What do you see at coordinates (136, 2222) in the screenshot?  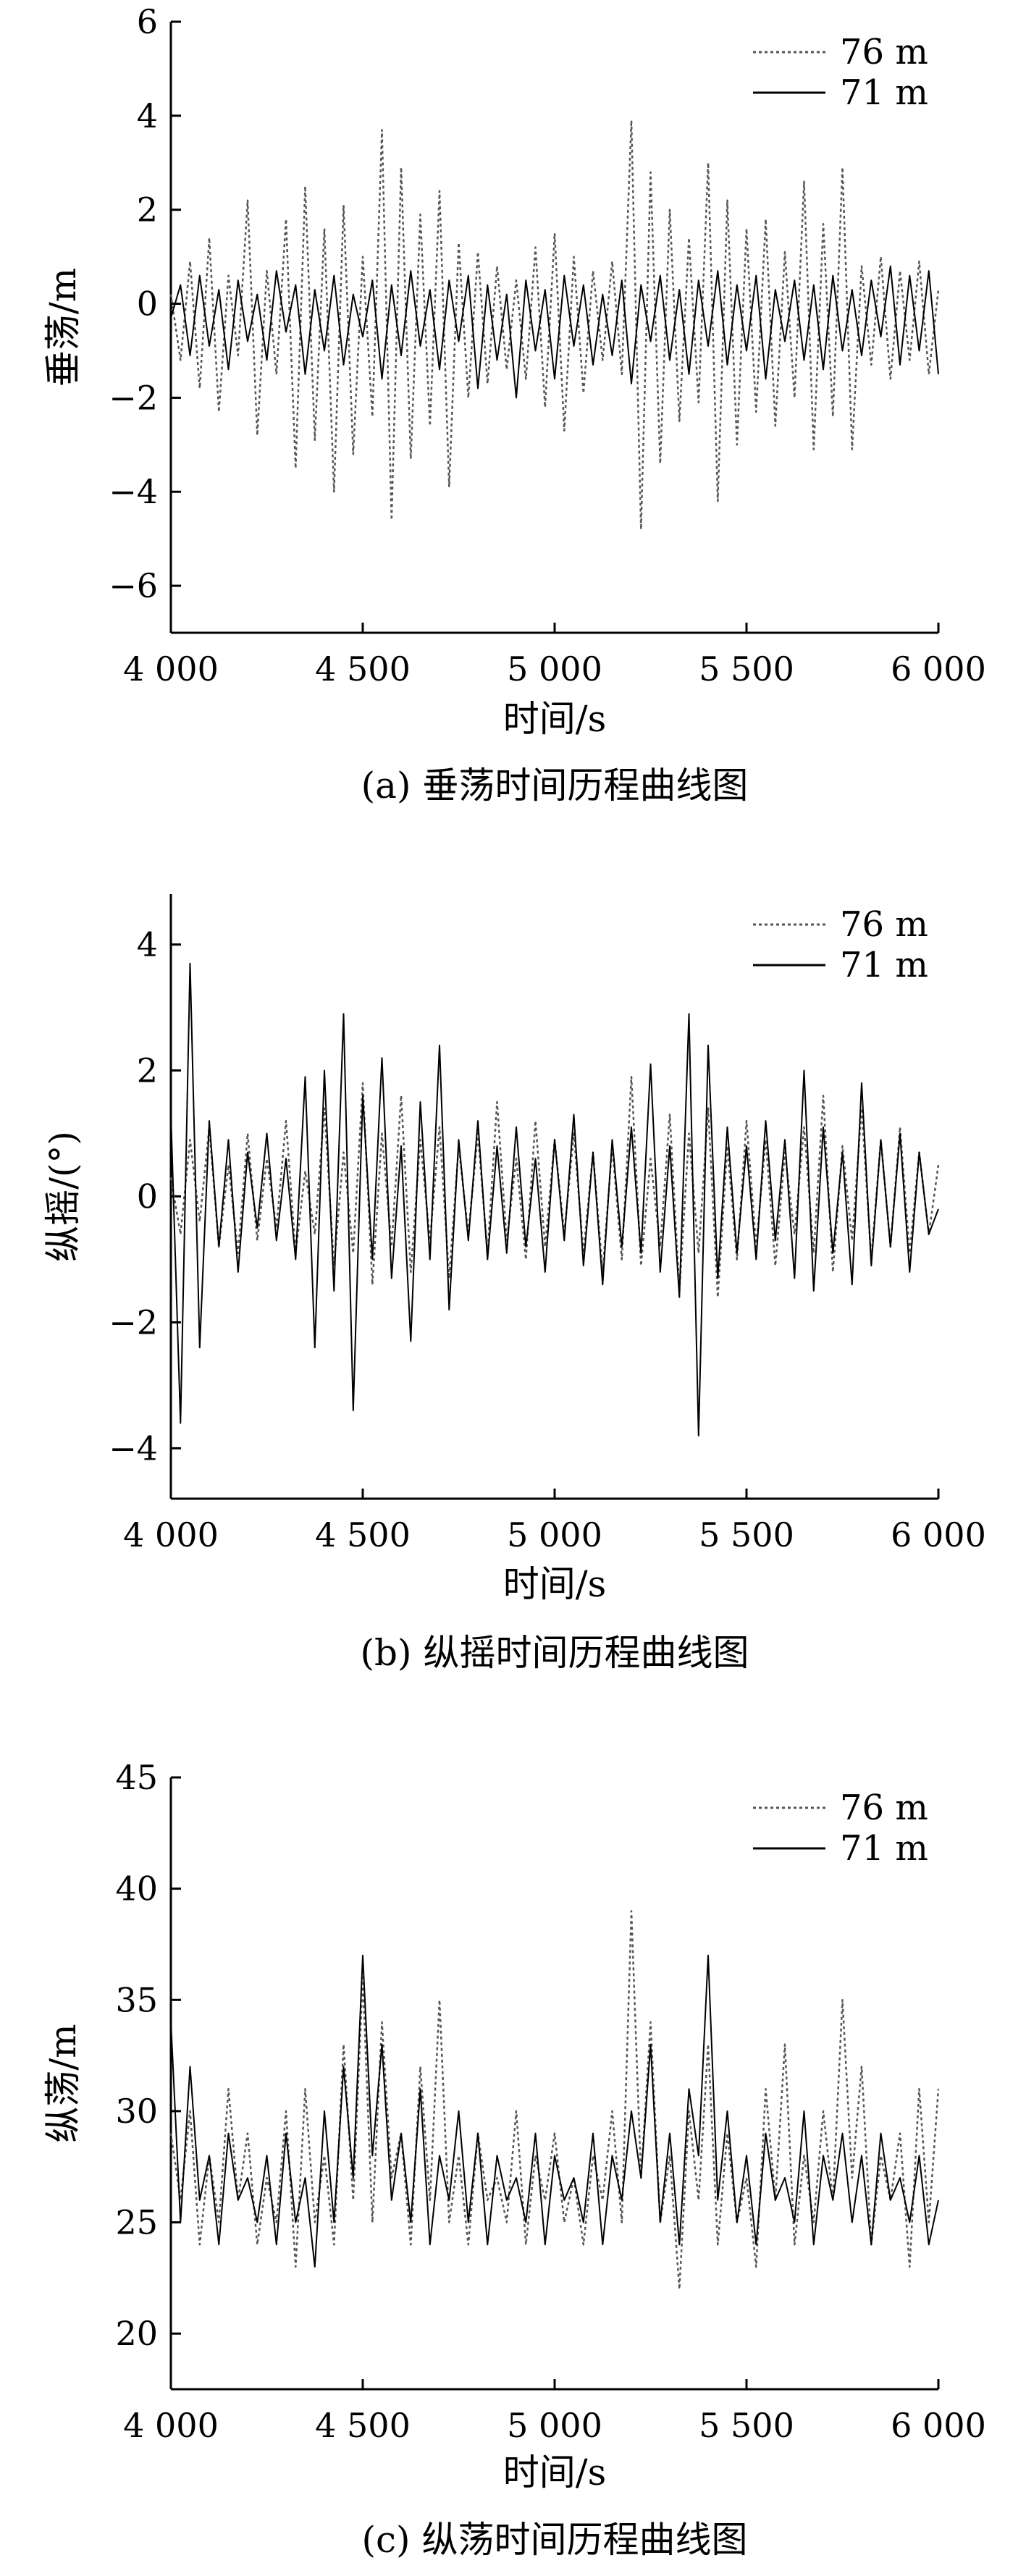 I see `y-tick-label: 25` at bounding box center [136, 2222].